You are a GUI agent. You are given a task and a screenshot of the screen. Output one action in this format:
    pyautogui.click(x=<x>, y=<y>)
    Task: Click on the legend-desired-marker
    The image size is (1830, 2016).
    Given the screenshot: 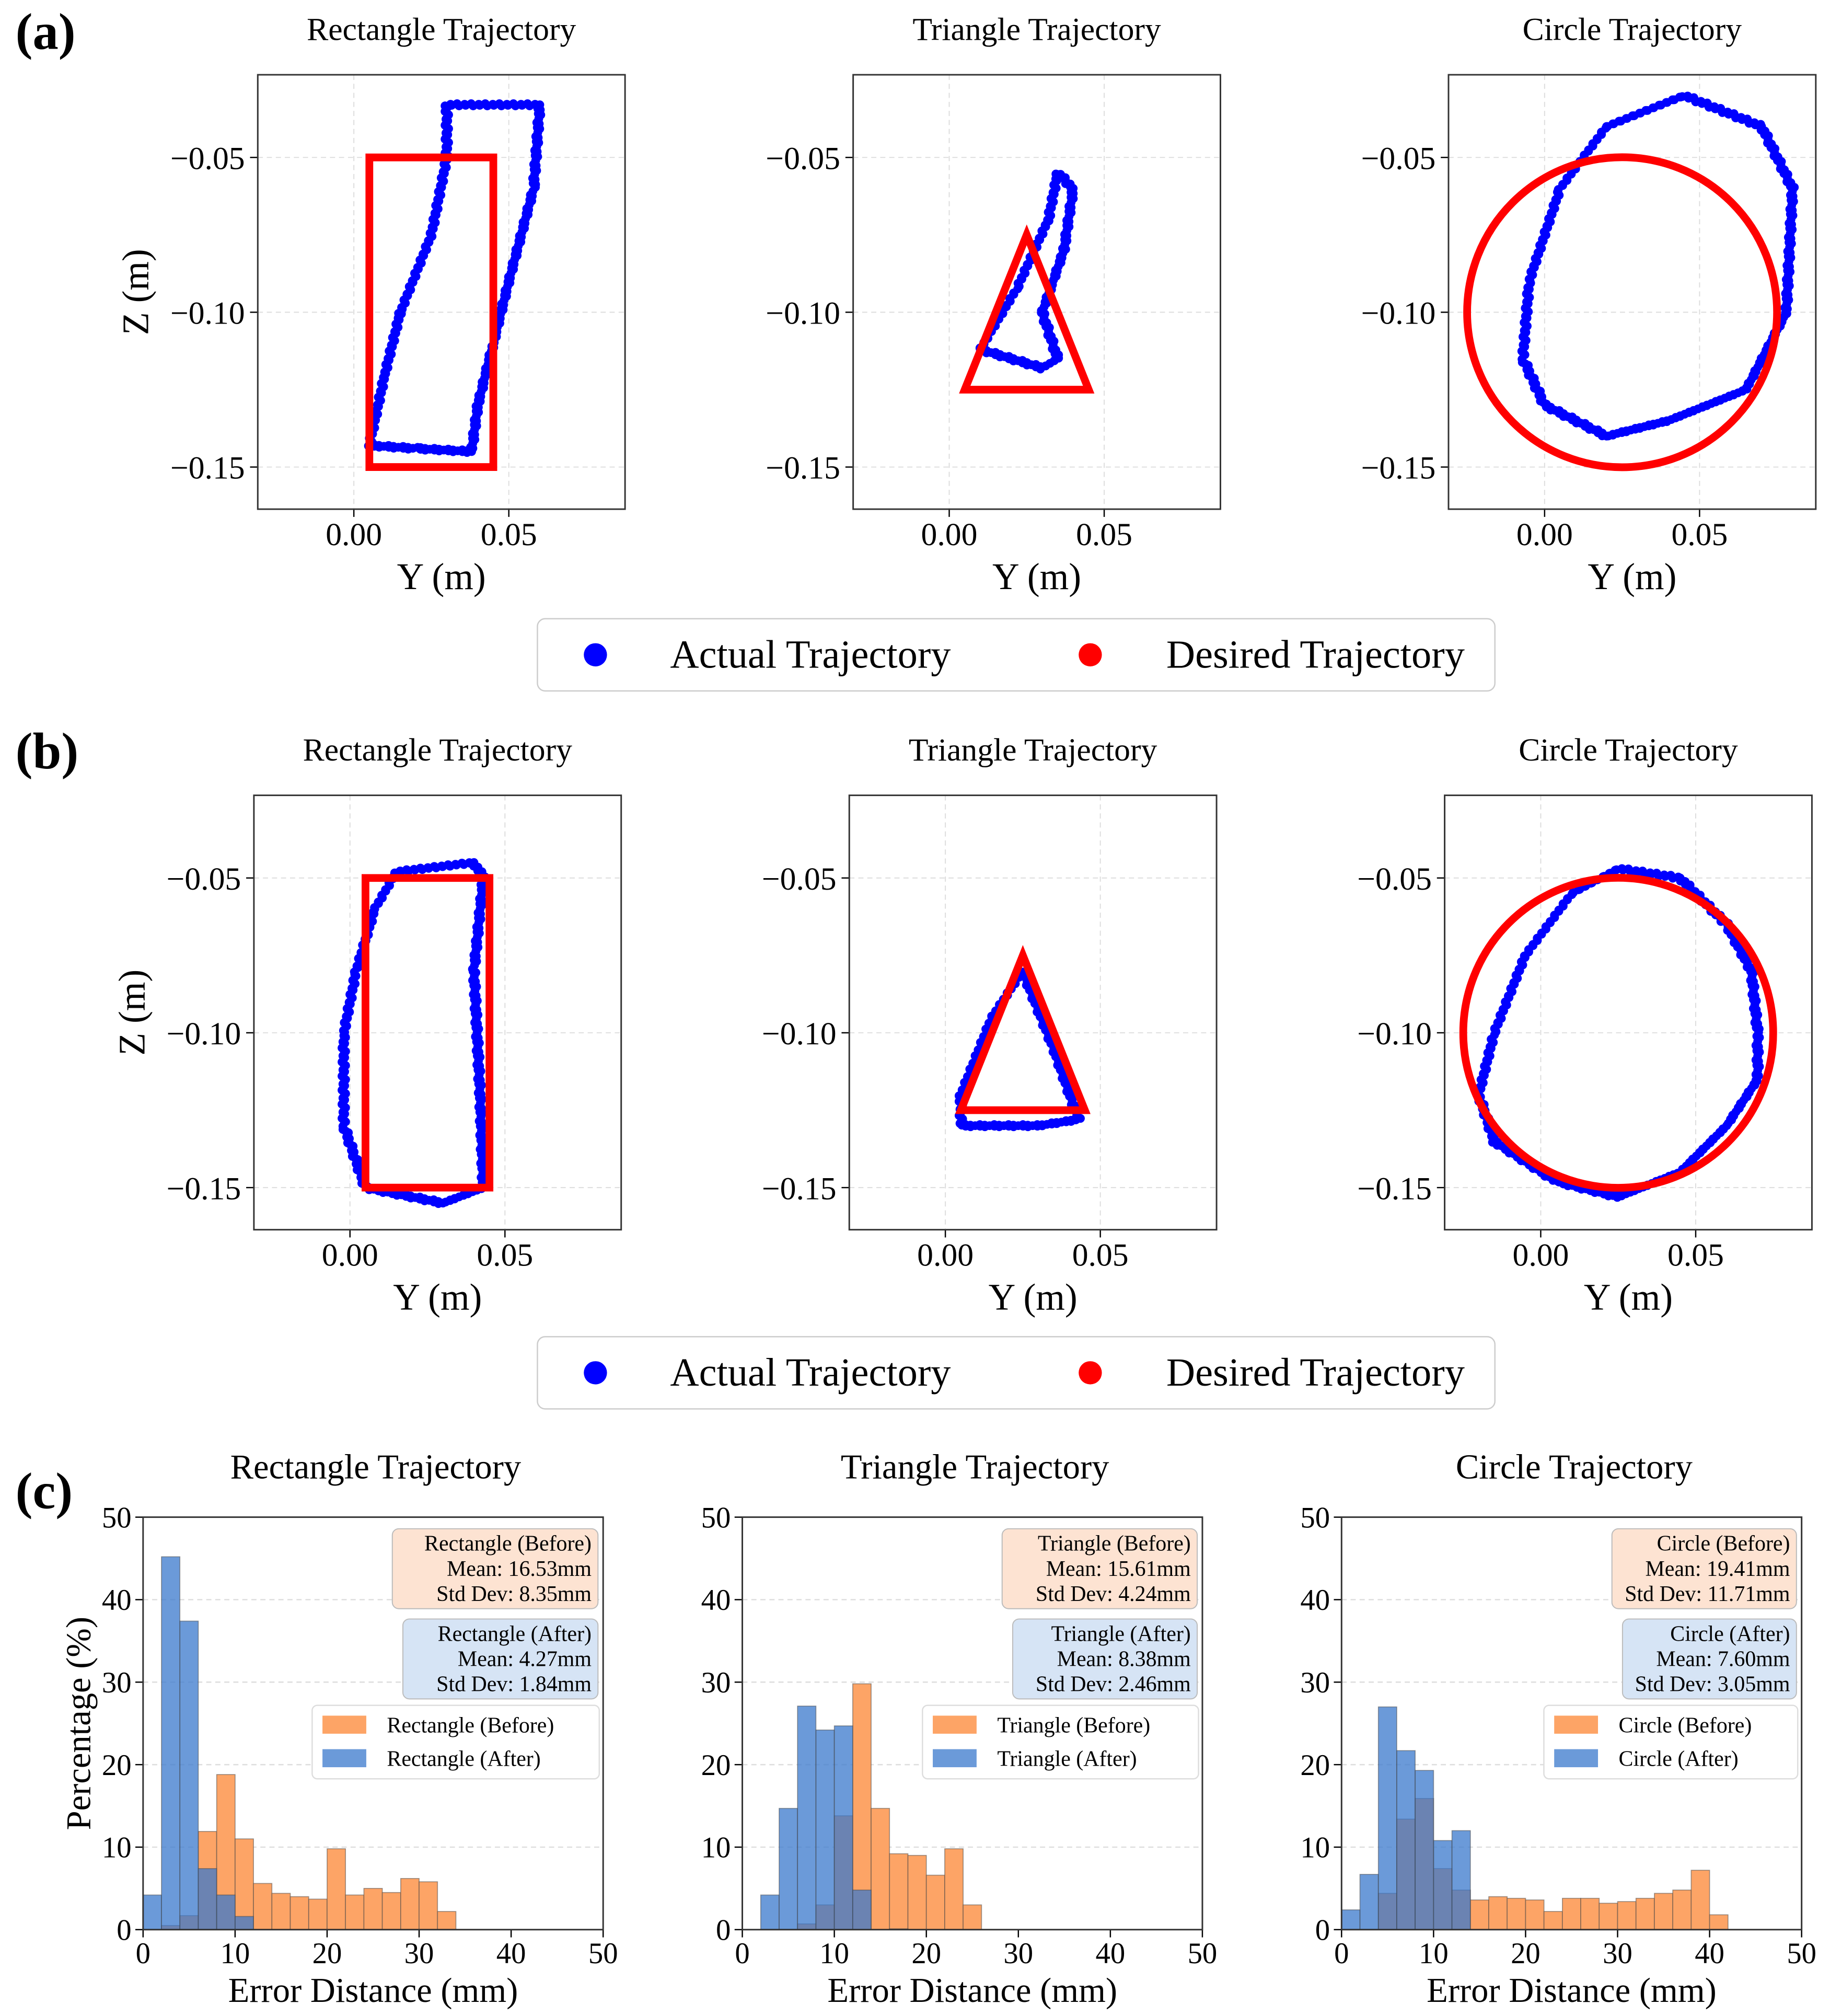 What is the action you would take?
    pyautogui.click(x=1090, y=654)
    